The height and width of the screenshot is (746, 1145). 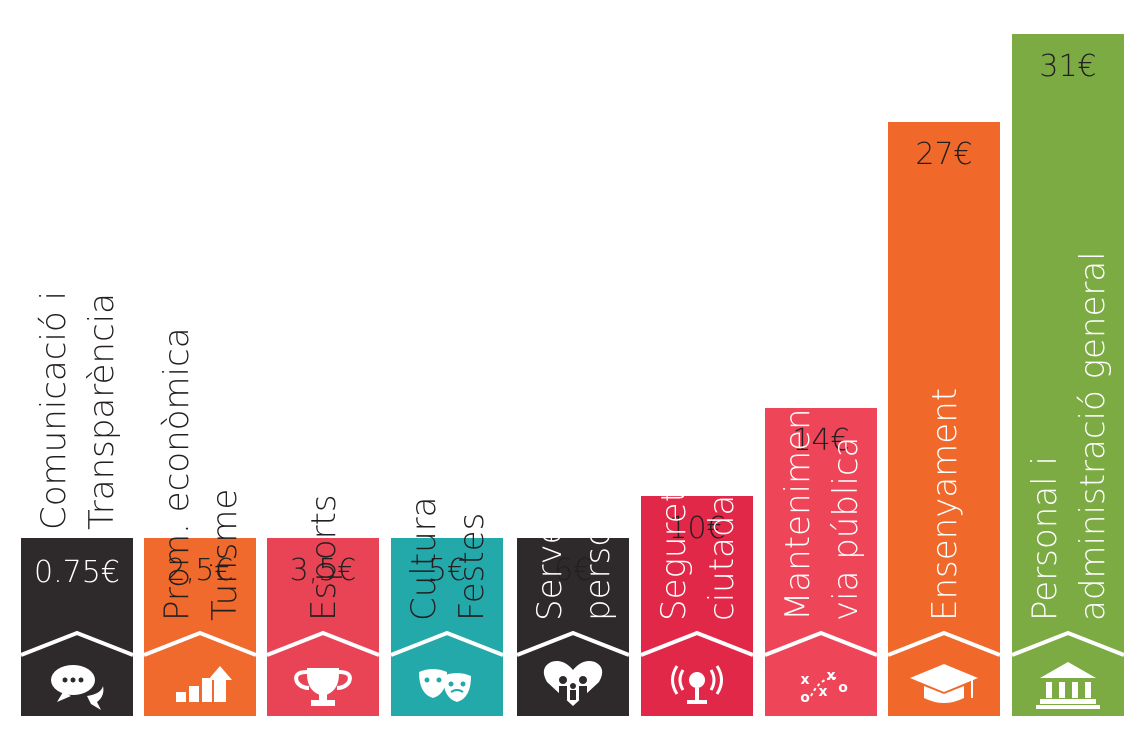 What do you see at coordinates (820, 440) in the screenshot?
I see `value-label: 14€` at bounding box center [820, 440].